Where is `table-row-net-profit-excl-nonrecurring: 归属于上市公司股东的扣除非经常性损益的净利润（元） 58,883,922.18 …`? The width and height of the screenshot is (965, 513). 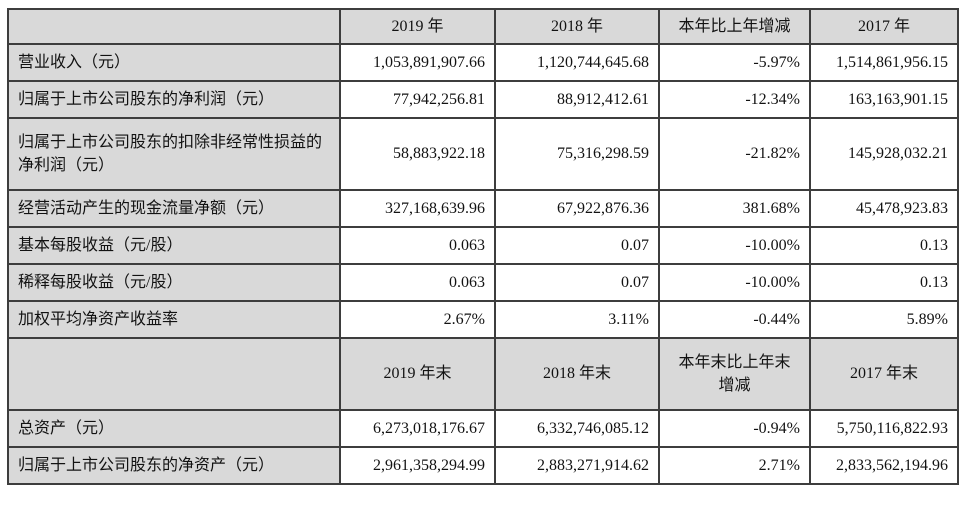
table-row-net-profit-excl-nonrecurring: 归属于上市公司股东的扣除非经常性损益的净利润（元） 58,883,922.18 … is located at coordinates (483, 154).